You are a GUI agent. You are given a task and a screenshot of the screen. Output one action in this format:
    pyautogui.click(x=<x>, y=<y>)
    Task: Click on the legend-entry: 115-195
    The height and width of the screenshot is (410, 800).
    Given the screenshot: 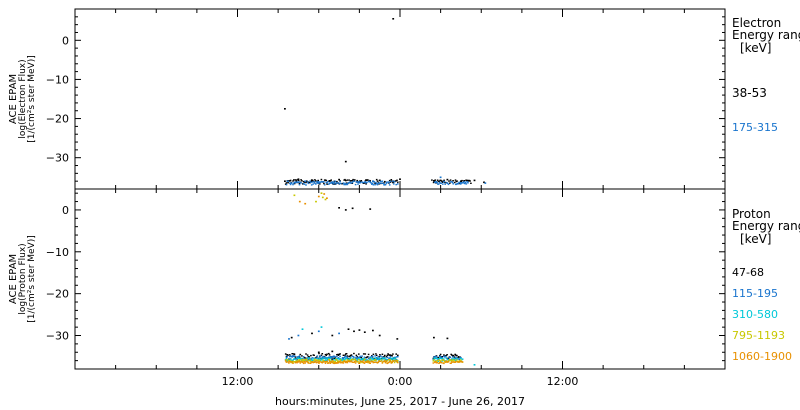 What is the action you would take?
    pyautogui.click(x=755, y=293)
    